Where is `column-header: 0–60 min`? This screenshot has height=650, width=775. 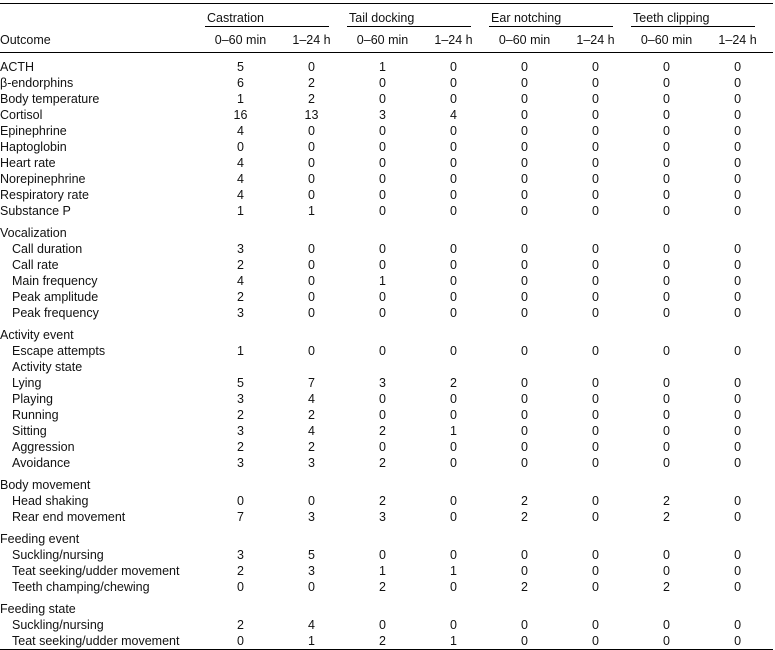
column-header: 0–60 min is located at coordinates (667, 40).